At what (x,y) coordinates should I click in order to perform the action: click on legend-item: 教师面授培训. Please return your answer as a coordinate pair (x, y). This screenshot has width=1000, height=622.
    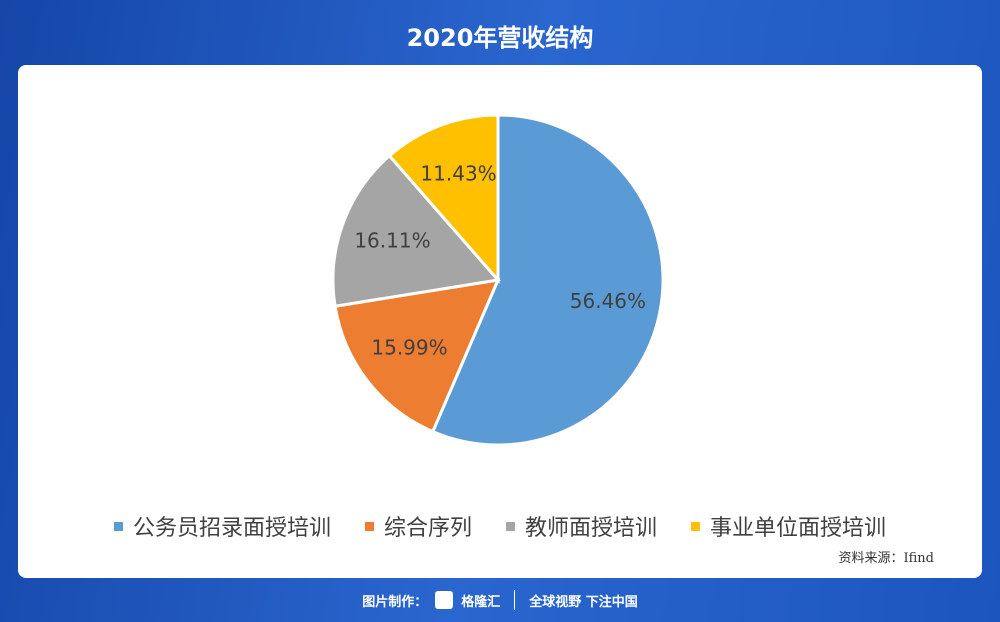
    Looking at the image, I should click on (581, 526).